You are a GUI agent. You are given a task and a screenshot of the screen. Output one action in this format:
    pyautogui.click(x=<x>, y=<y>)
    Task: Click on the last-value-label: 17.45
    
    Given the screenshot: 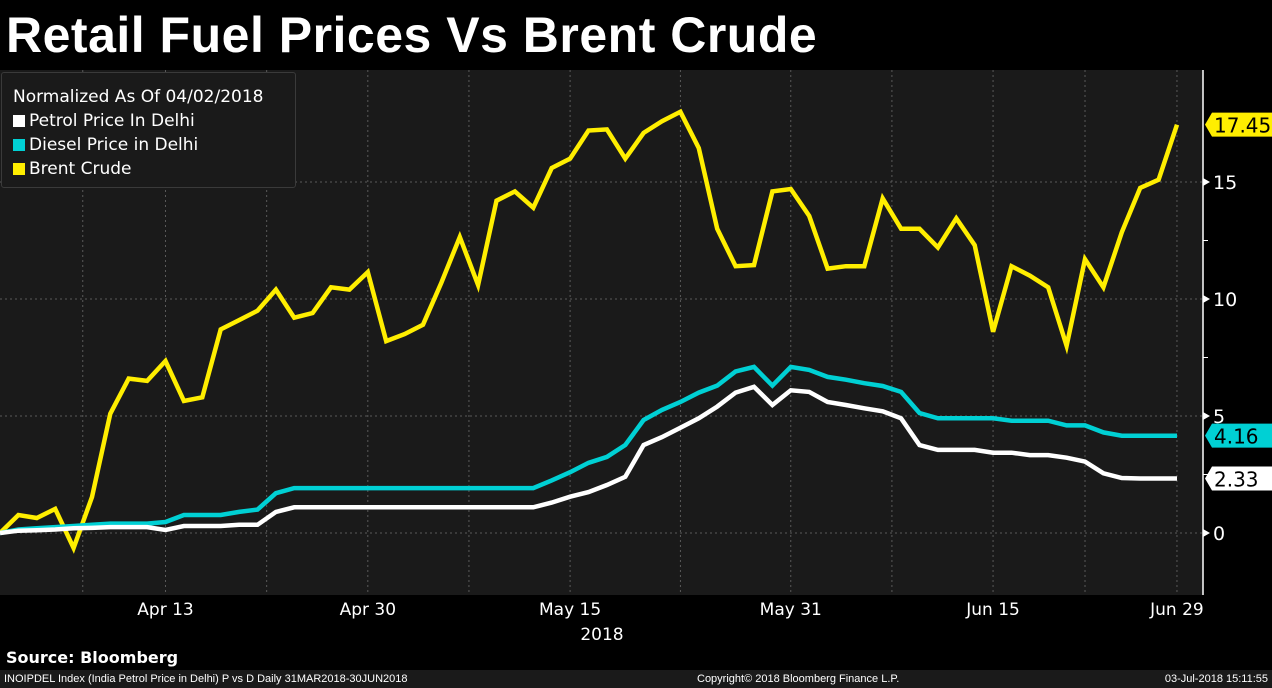 What is the action you would take?
    pyautogui.click(x=1242, y=126)
    